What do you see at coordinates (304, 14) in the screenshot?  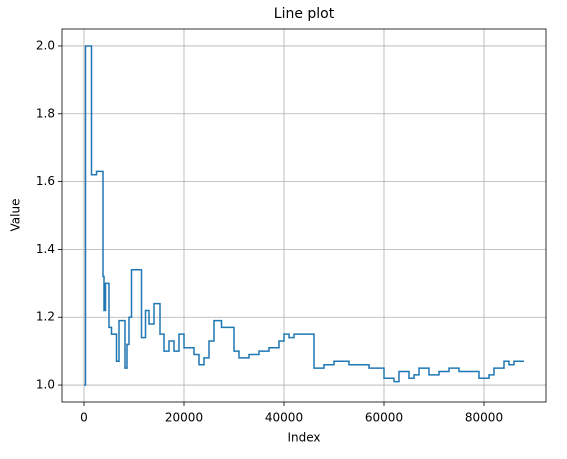 I see `chart-title: Line plot` at bounding box center [304, 14].